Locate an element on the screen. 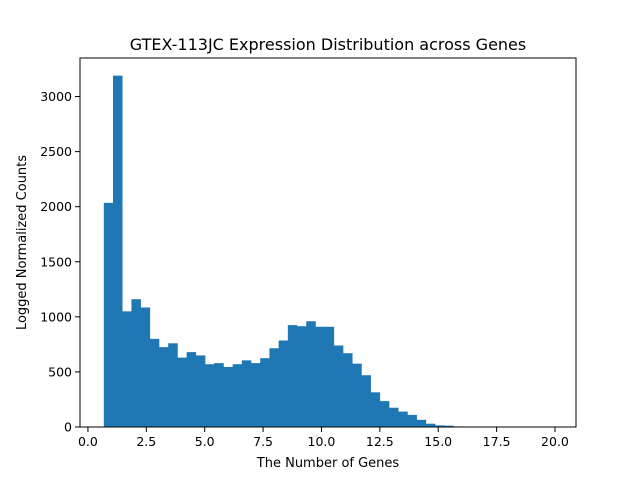 This screenshot has width=640, height=480. y-axis-label: Logged Normalized Counts is located at coordinates (22, 242).